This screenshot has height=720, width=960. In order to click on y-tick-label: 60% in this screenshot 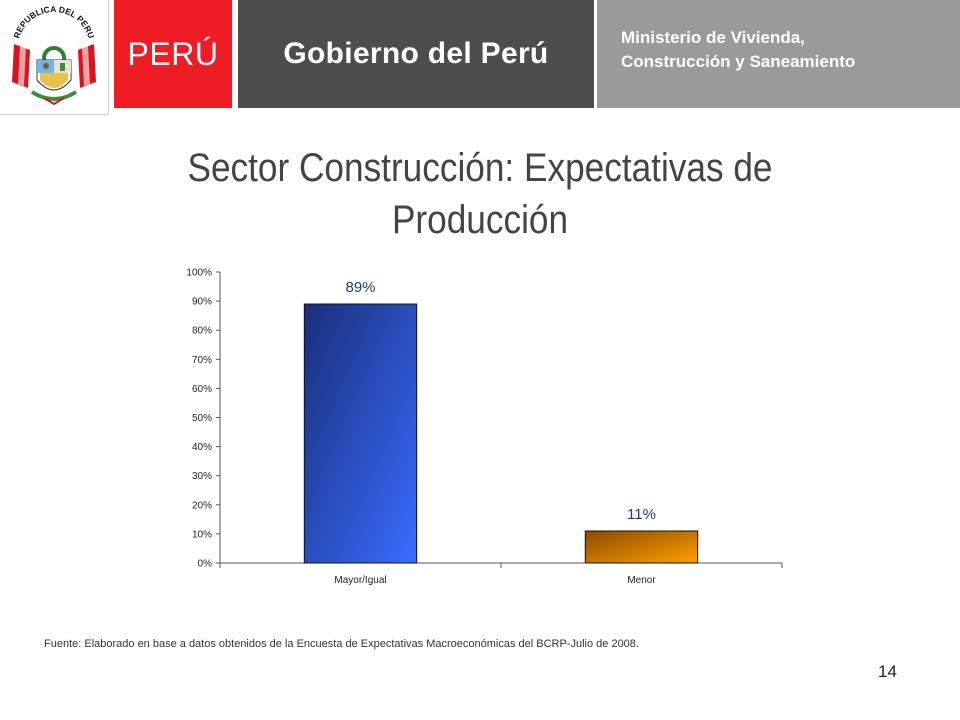, I will do `click(202, 389)`.